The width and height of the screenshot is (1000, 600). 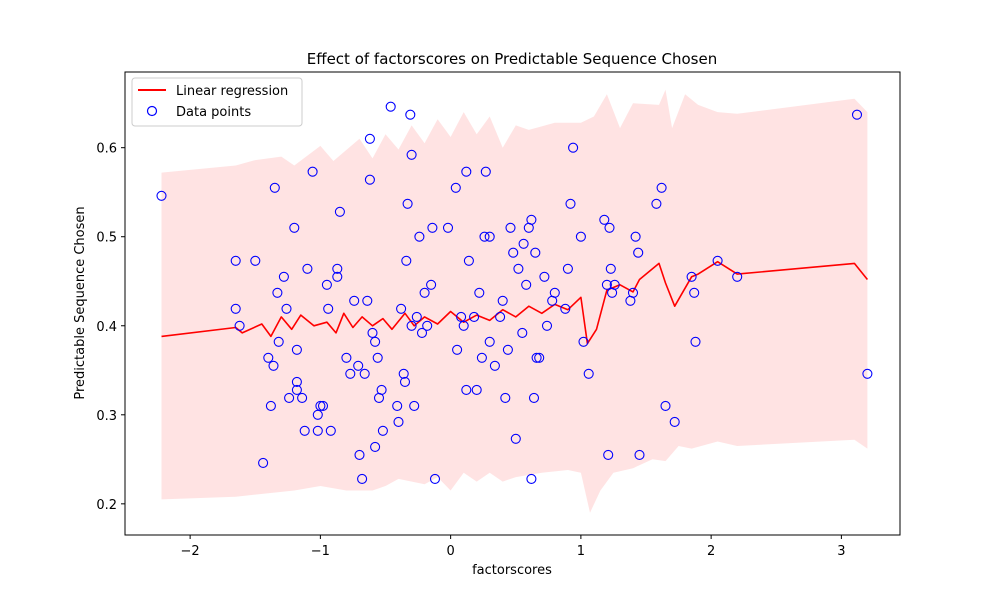 What do you see at coordinates (320, 551) in the screenshot?
I see `x-tick-label: −1` at bounding box center [320, 551].